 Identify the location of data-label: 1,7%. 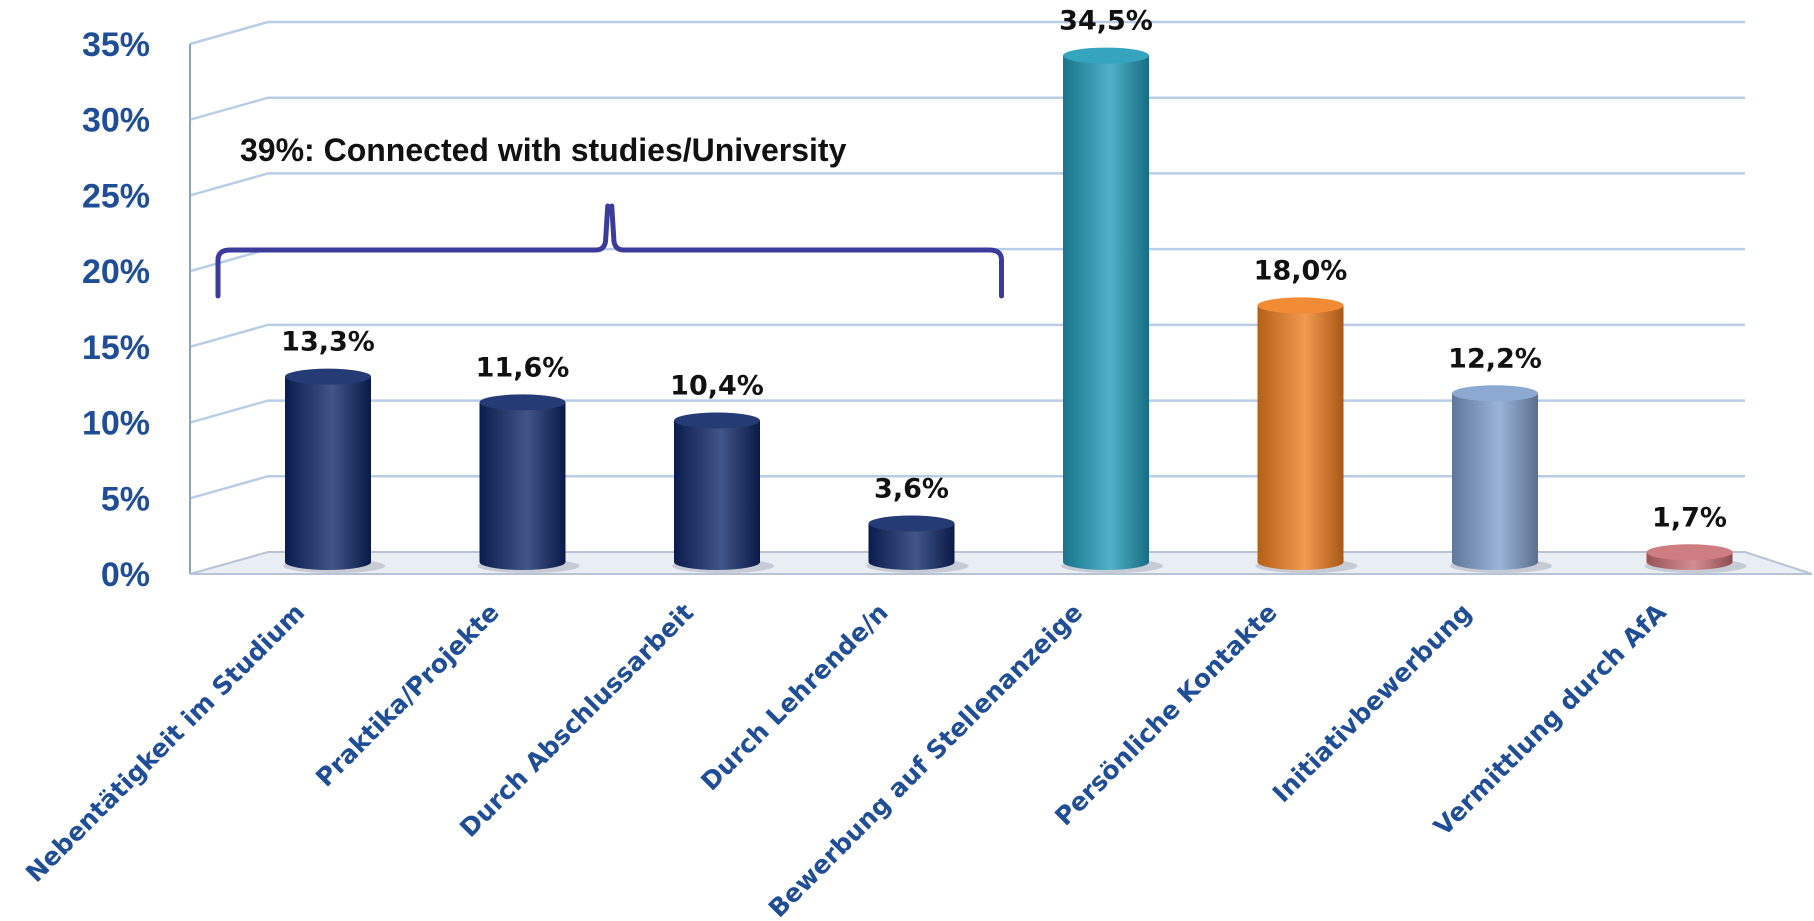
(1689, 517).